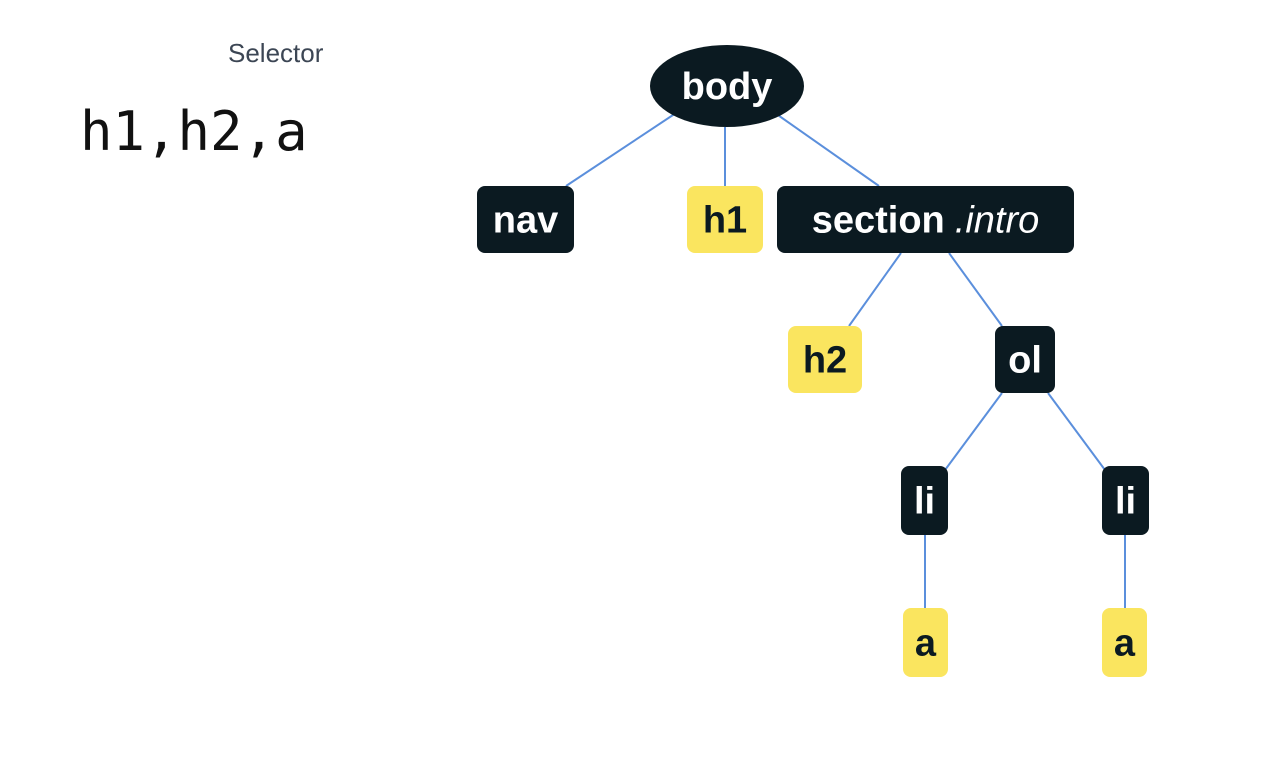 Image resolution: width=1270 pixels, height=758 pixels. I want to click on node-h1-label: h1, so click(725, 221).